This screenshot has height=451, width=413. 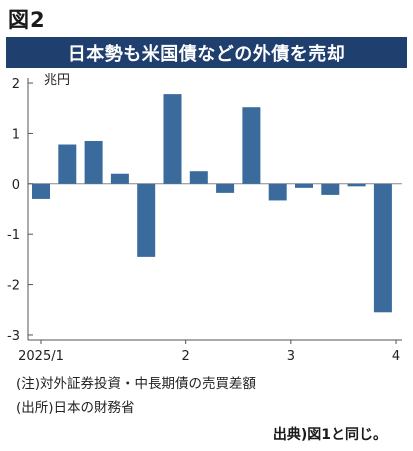 What do you see at coordinates (41, 356) in the screenshot?
I see `x-tick-label: 2025/1` at bounding box center [41, 356].